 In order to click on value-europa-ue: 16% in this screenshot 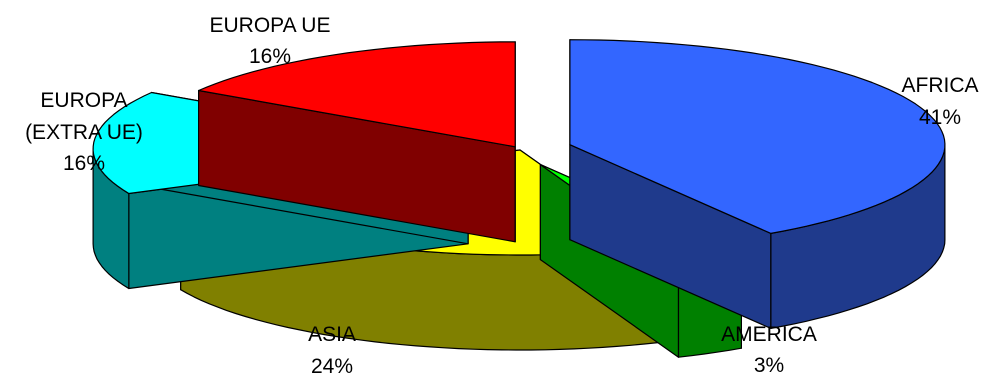, I will do `click(270, 56)`.